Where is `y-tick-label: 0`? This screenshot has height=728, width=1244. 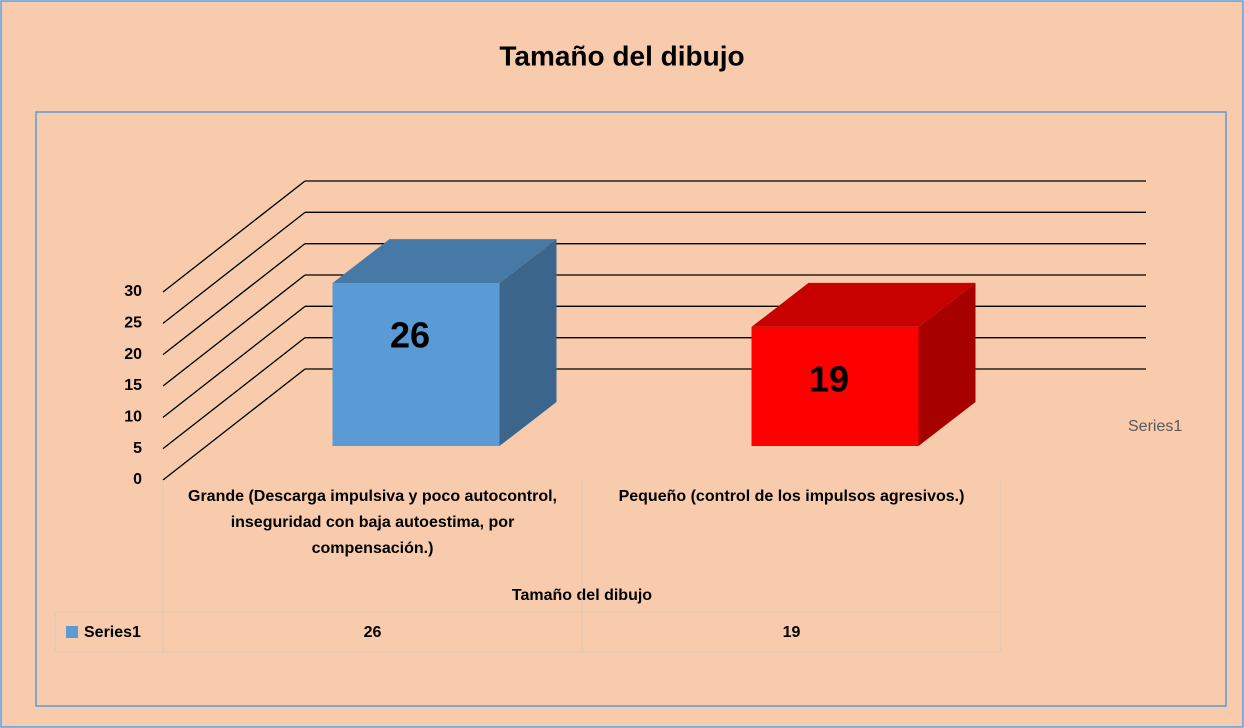
y-tick-label: 0 is located at coordinates (137, 479).